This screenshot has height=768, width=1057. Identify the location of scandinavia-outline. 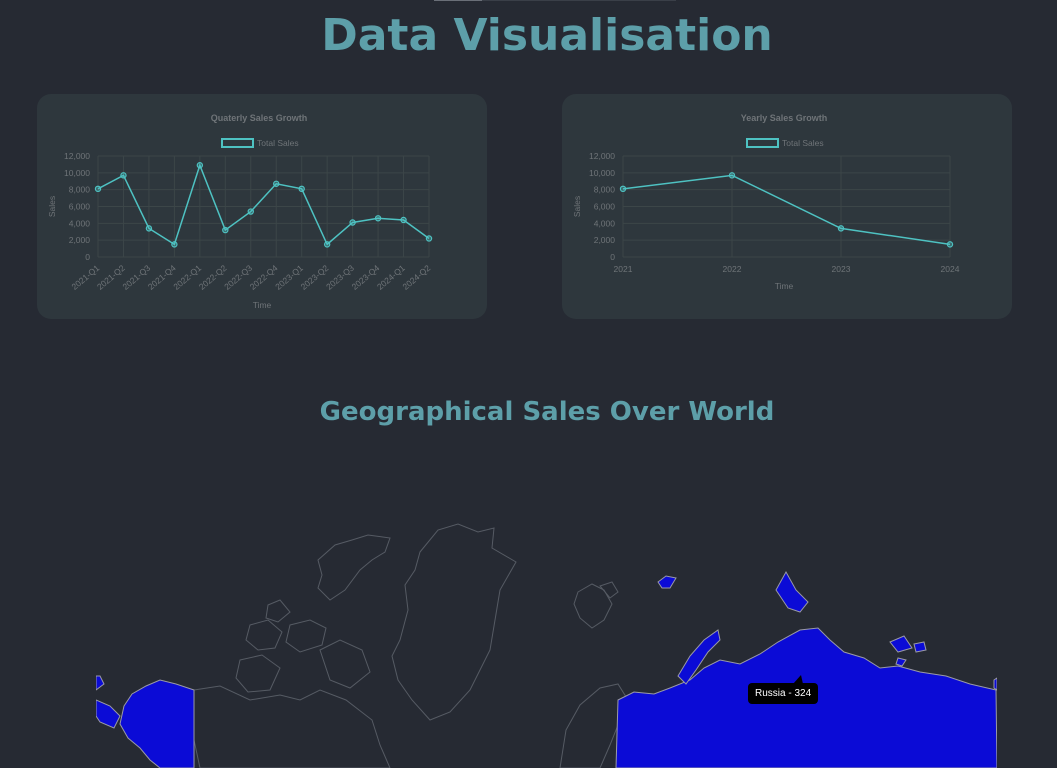
(594, 725).